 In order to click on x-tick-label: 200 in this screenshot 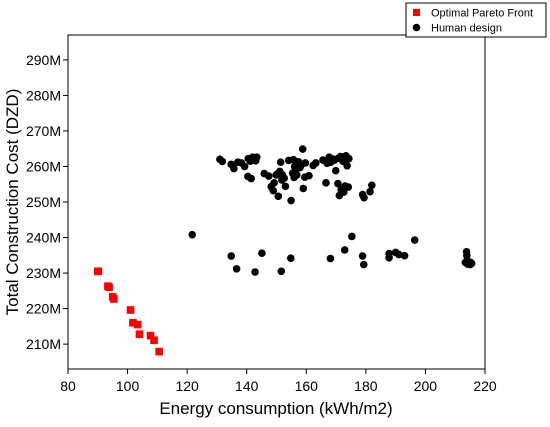, I will do `click(426, 386)`.